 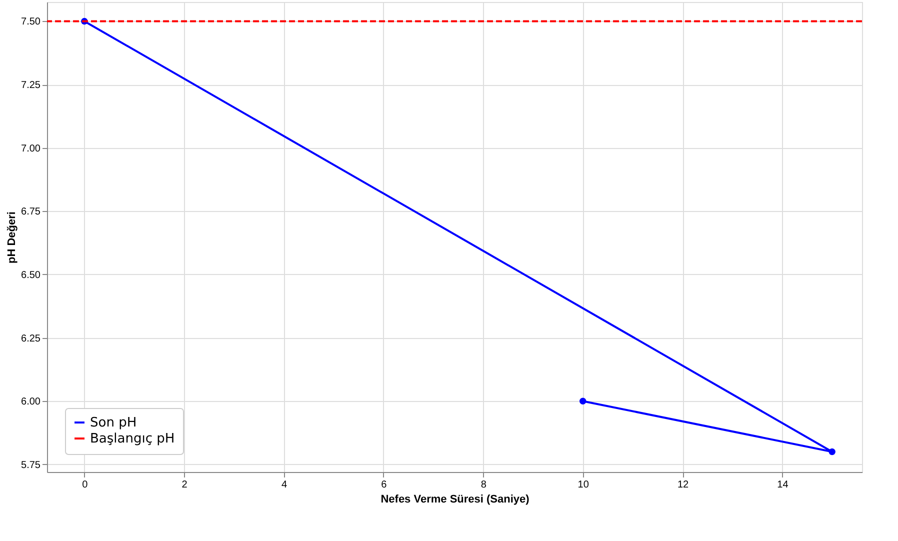 I want to click on legend-label: Başlangıç pH, so click(x=132, y=439).